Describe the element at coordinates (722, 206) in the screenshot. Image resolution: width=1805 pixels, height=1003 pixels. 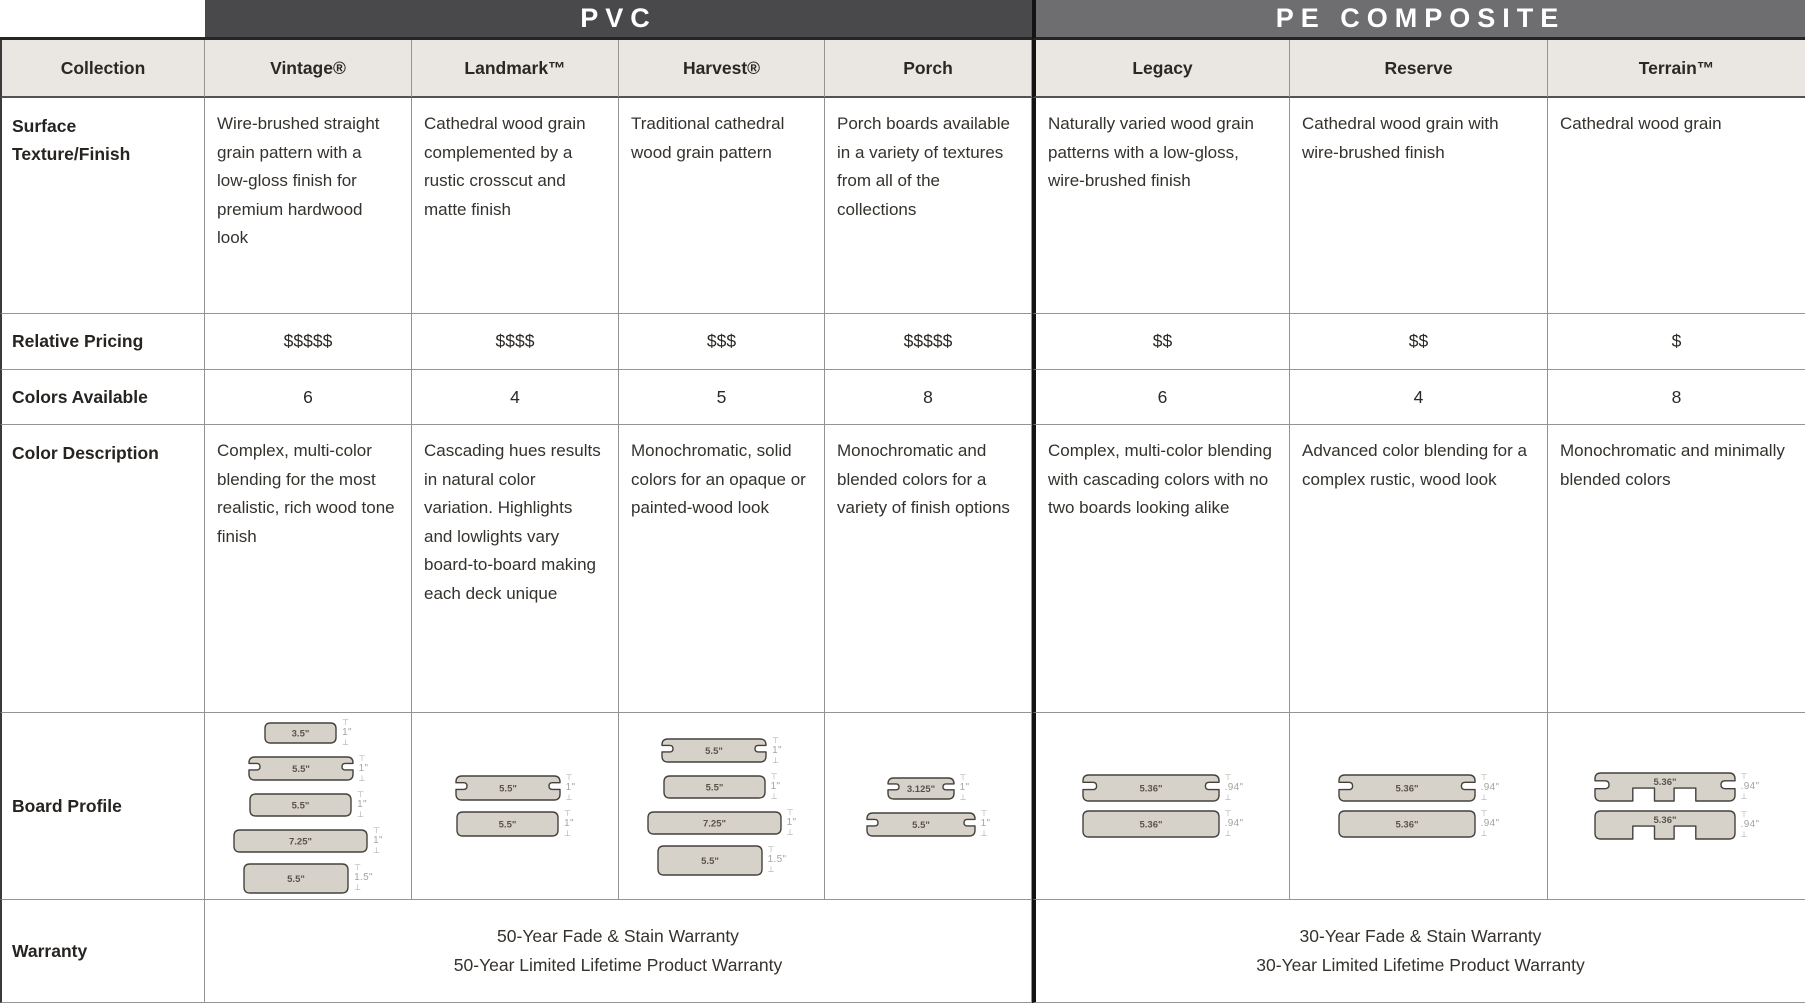
I see `harvest-surface-cell: Traditional cathedral wood grain pattern` at that location.